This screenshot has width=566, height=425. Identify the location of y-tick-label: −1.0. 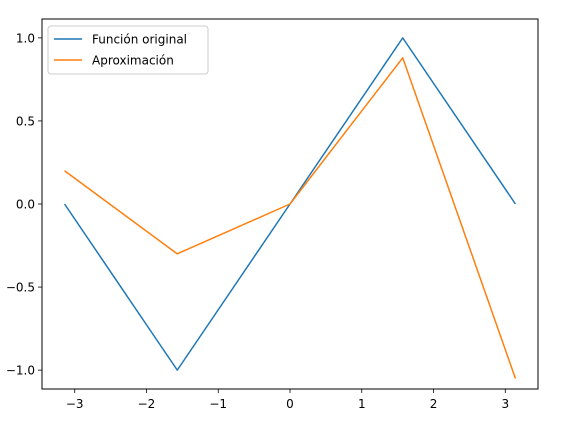
(20, 371).